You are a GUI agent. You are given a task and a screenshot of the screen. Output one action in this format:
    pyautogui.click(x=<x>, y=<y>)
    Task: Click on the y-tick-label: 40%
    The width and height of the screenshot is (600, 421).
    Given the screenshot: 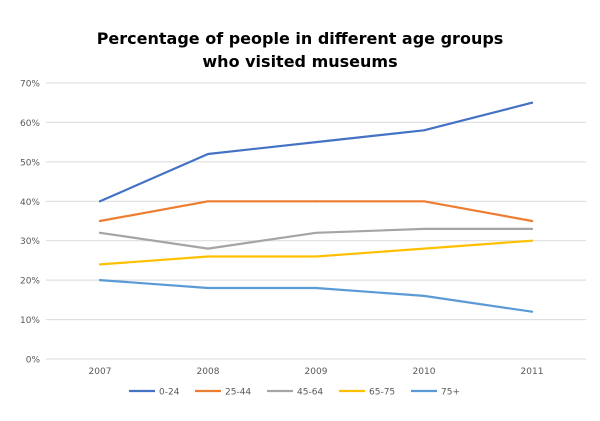 What is the action you would take?
    pyautogui.click(x=30, y=203)
    